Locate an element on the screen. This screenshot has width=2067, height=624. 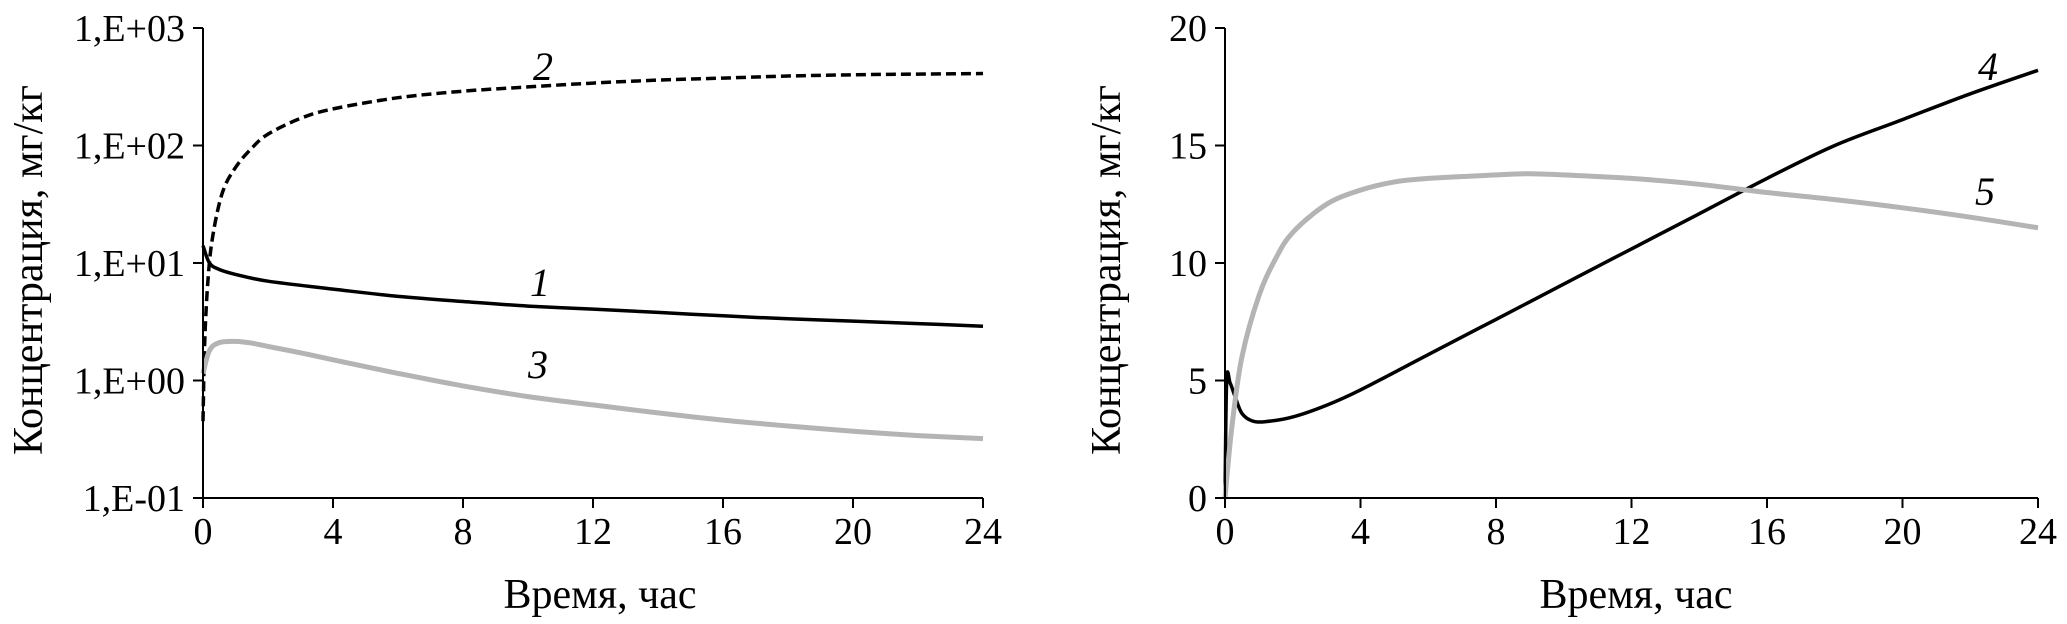
right-x-tick-label: 12 is located at coordinates (1632, 532).